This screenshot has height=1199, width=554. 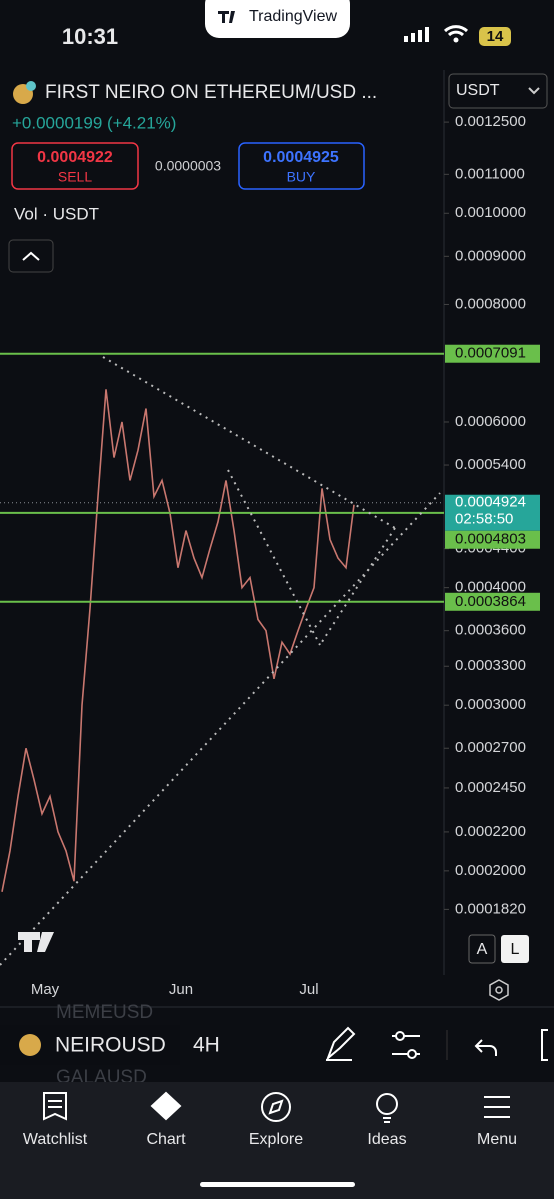 I want to click on y-tick-label: 0.0009000, so click(x=490, y=255).